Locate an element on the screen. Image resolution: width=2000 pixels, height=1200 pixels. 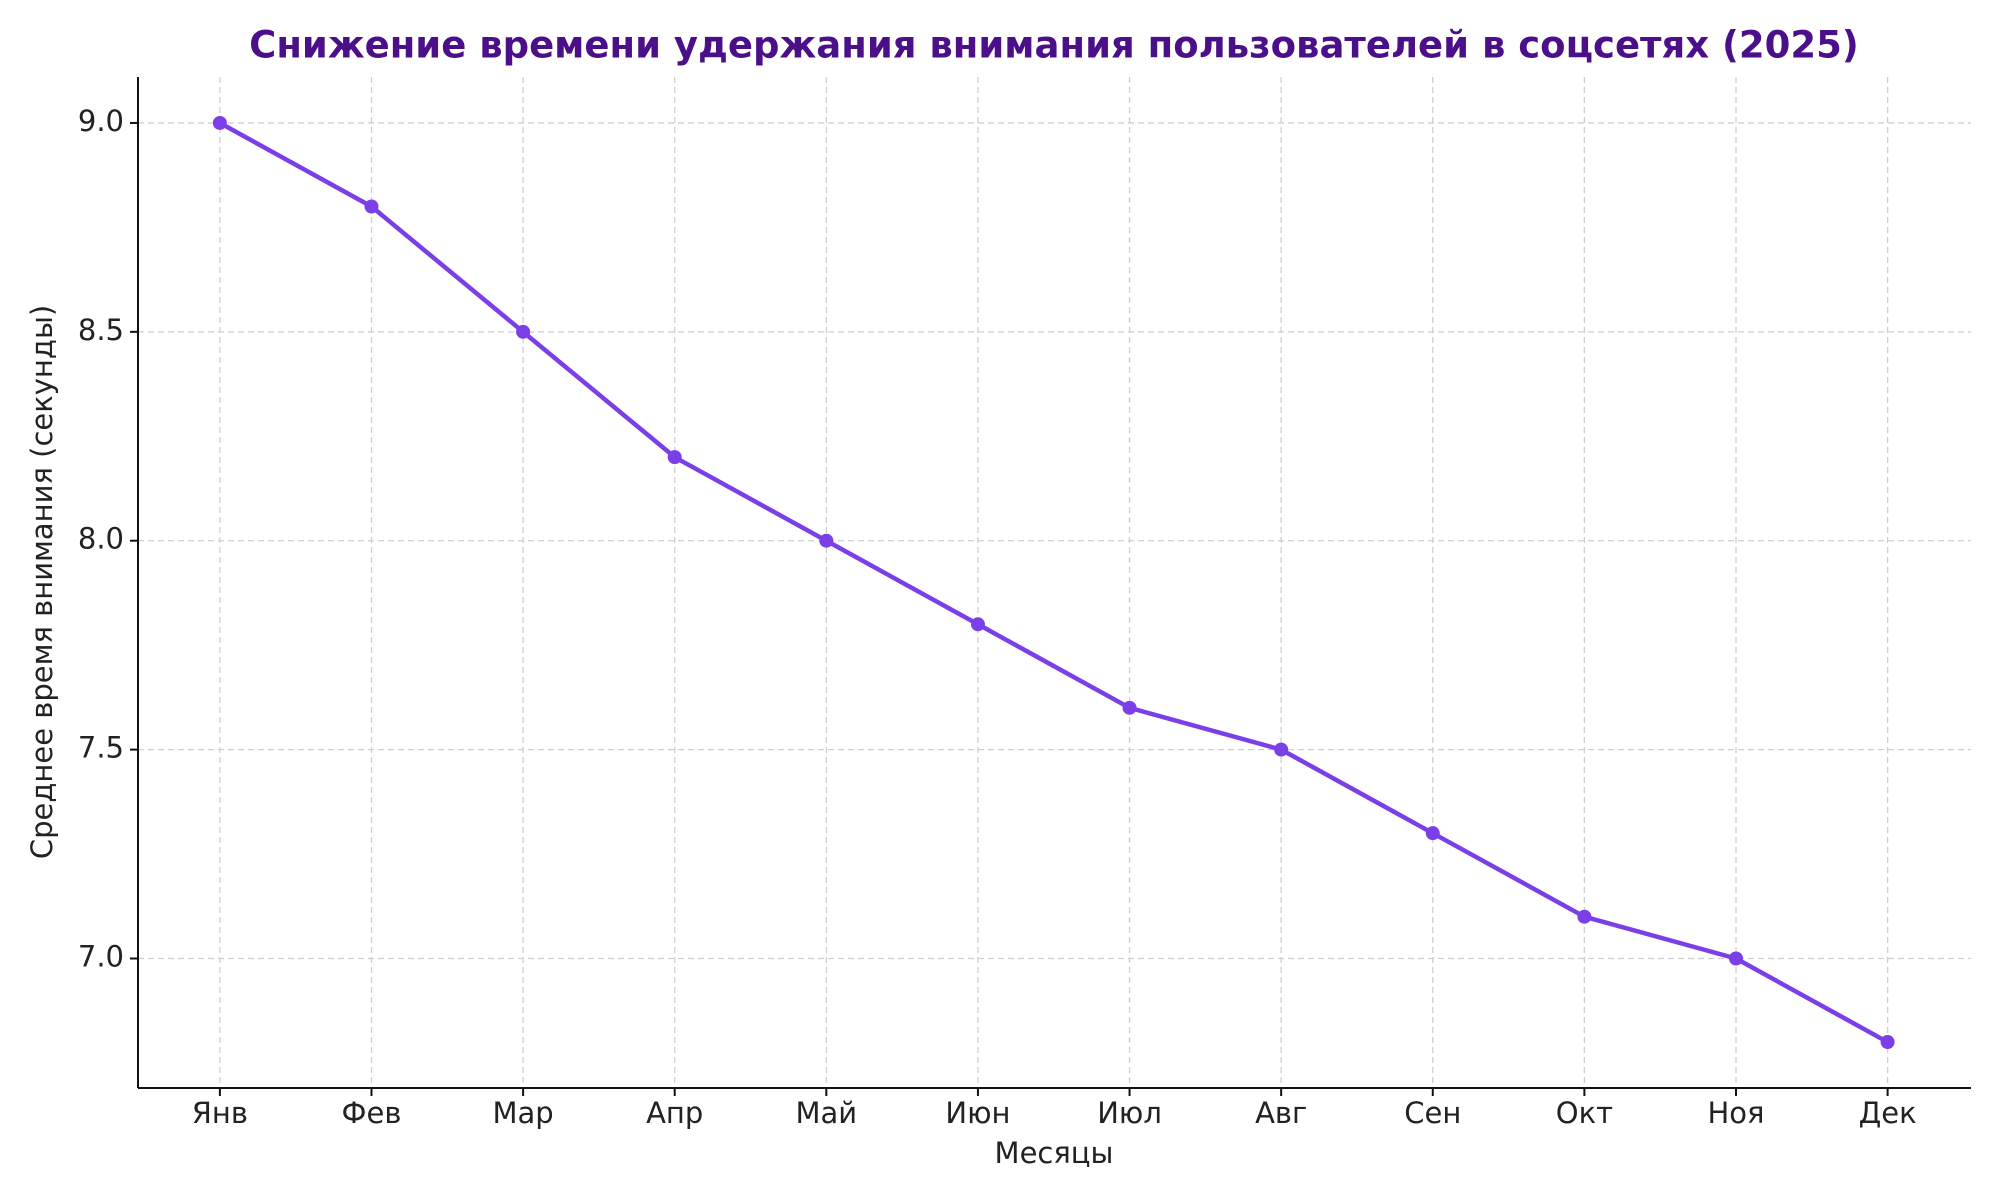
x-tick-label: Сен is located at coordinates (1432, 1113).